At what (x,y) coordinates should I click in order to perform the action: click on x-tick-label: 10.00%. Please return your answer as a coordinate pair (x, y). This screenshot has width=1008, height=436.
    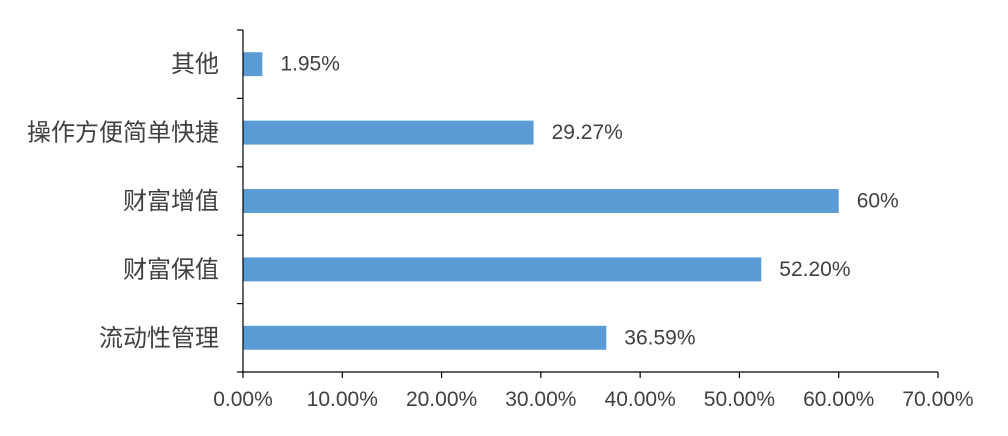
    Looking at the image, I should click on (342, 399).